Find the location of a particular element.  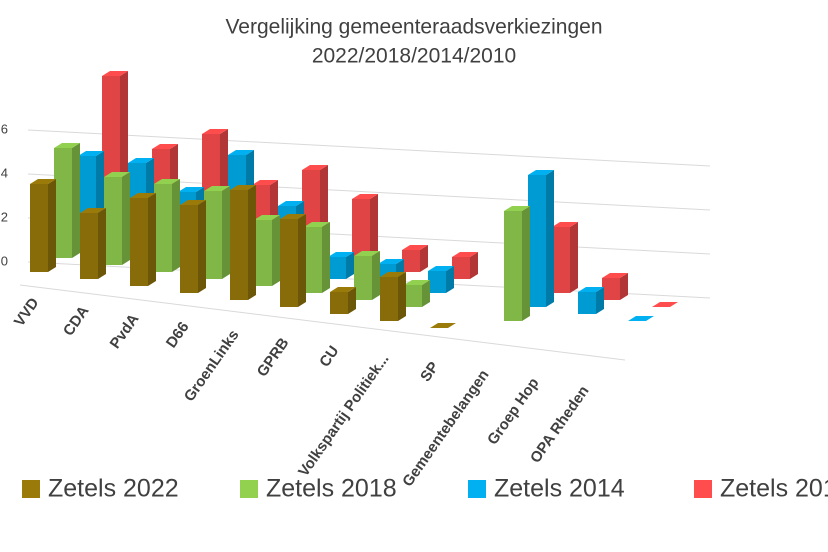

x-tick-label: GPRB is located at coordinates (273, 357).